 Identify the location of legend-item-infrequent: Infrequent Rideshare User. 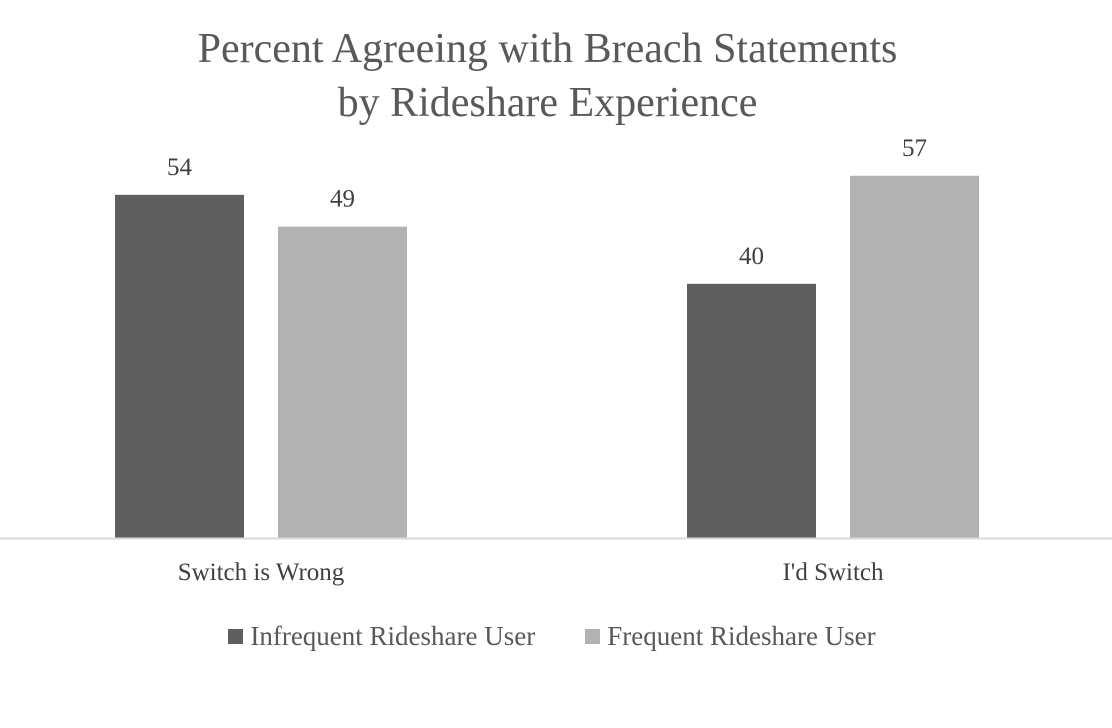
(381, 636).